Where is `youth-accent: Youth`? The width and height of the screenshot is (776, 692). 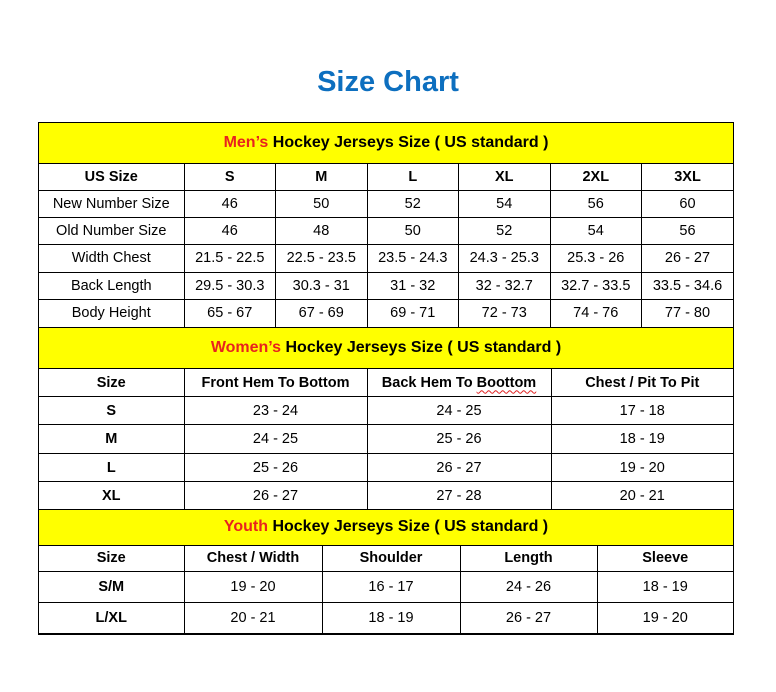 youth-accent: Youth is located at coordinates (245, 527).